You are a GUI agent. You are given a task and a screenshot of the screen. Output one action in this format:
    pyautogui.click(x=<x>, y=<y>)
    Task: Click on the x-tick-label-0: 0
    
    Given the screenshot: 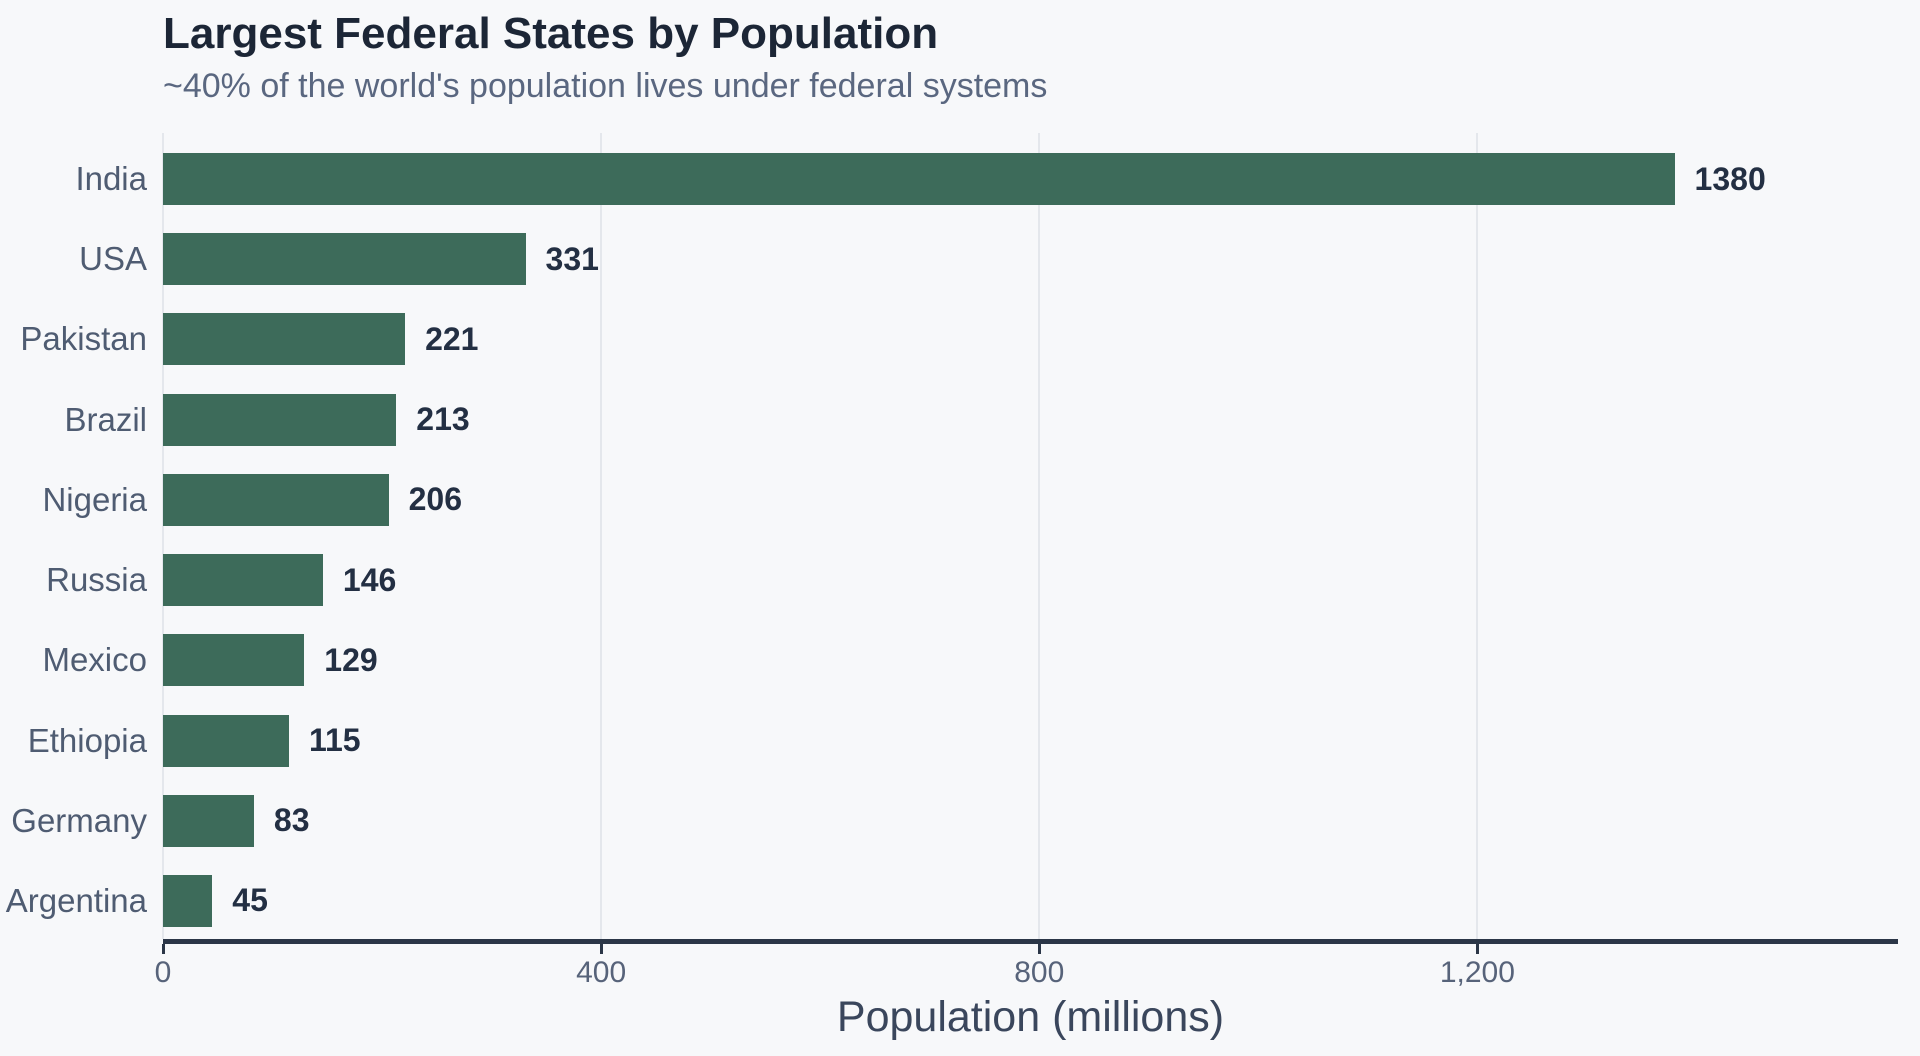 What is the action you would take?
    pyautogui.click(x=163, y=972)
    